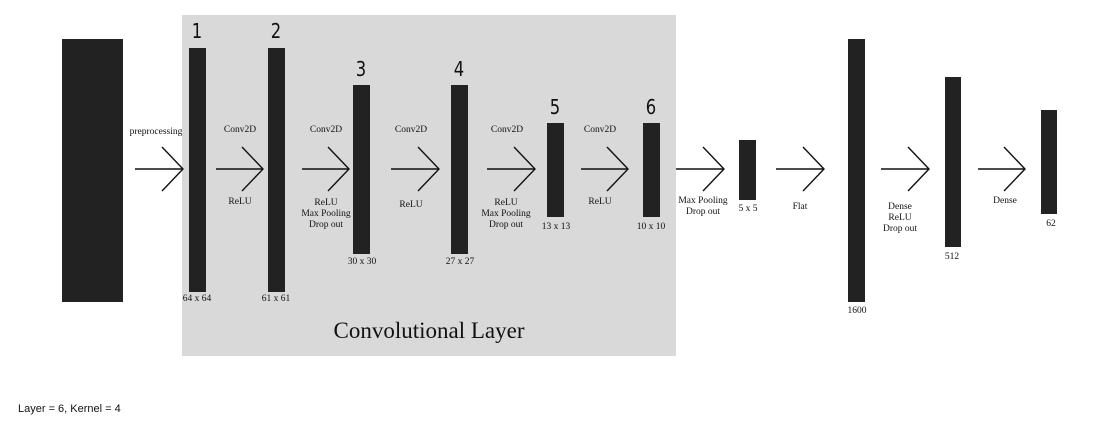  Describe the element at coordinates (276, 170) in the screenshot. I see `layer-2-bar` at that location.